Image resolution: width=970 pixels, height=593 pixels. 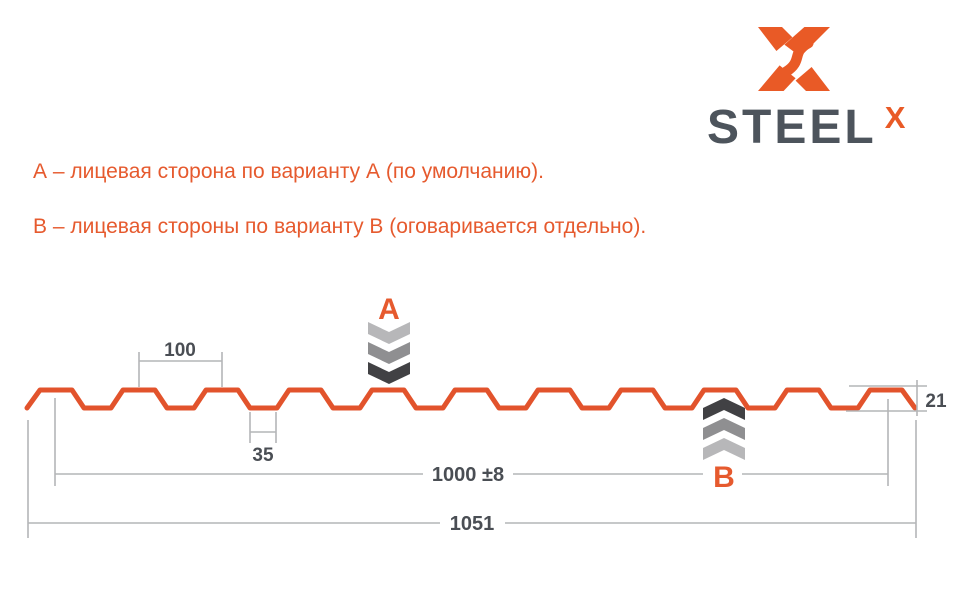 What do you see at coordinates (180, 363) in the screenshot?
I see `dim-pitch-100: 100` at bounding box center [180, 363].